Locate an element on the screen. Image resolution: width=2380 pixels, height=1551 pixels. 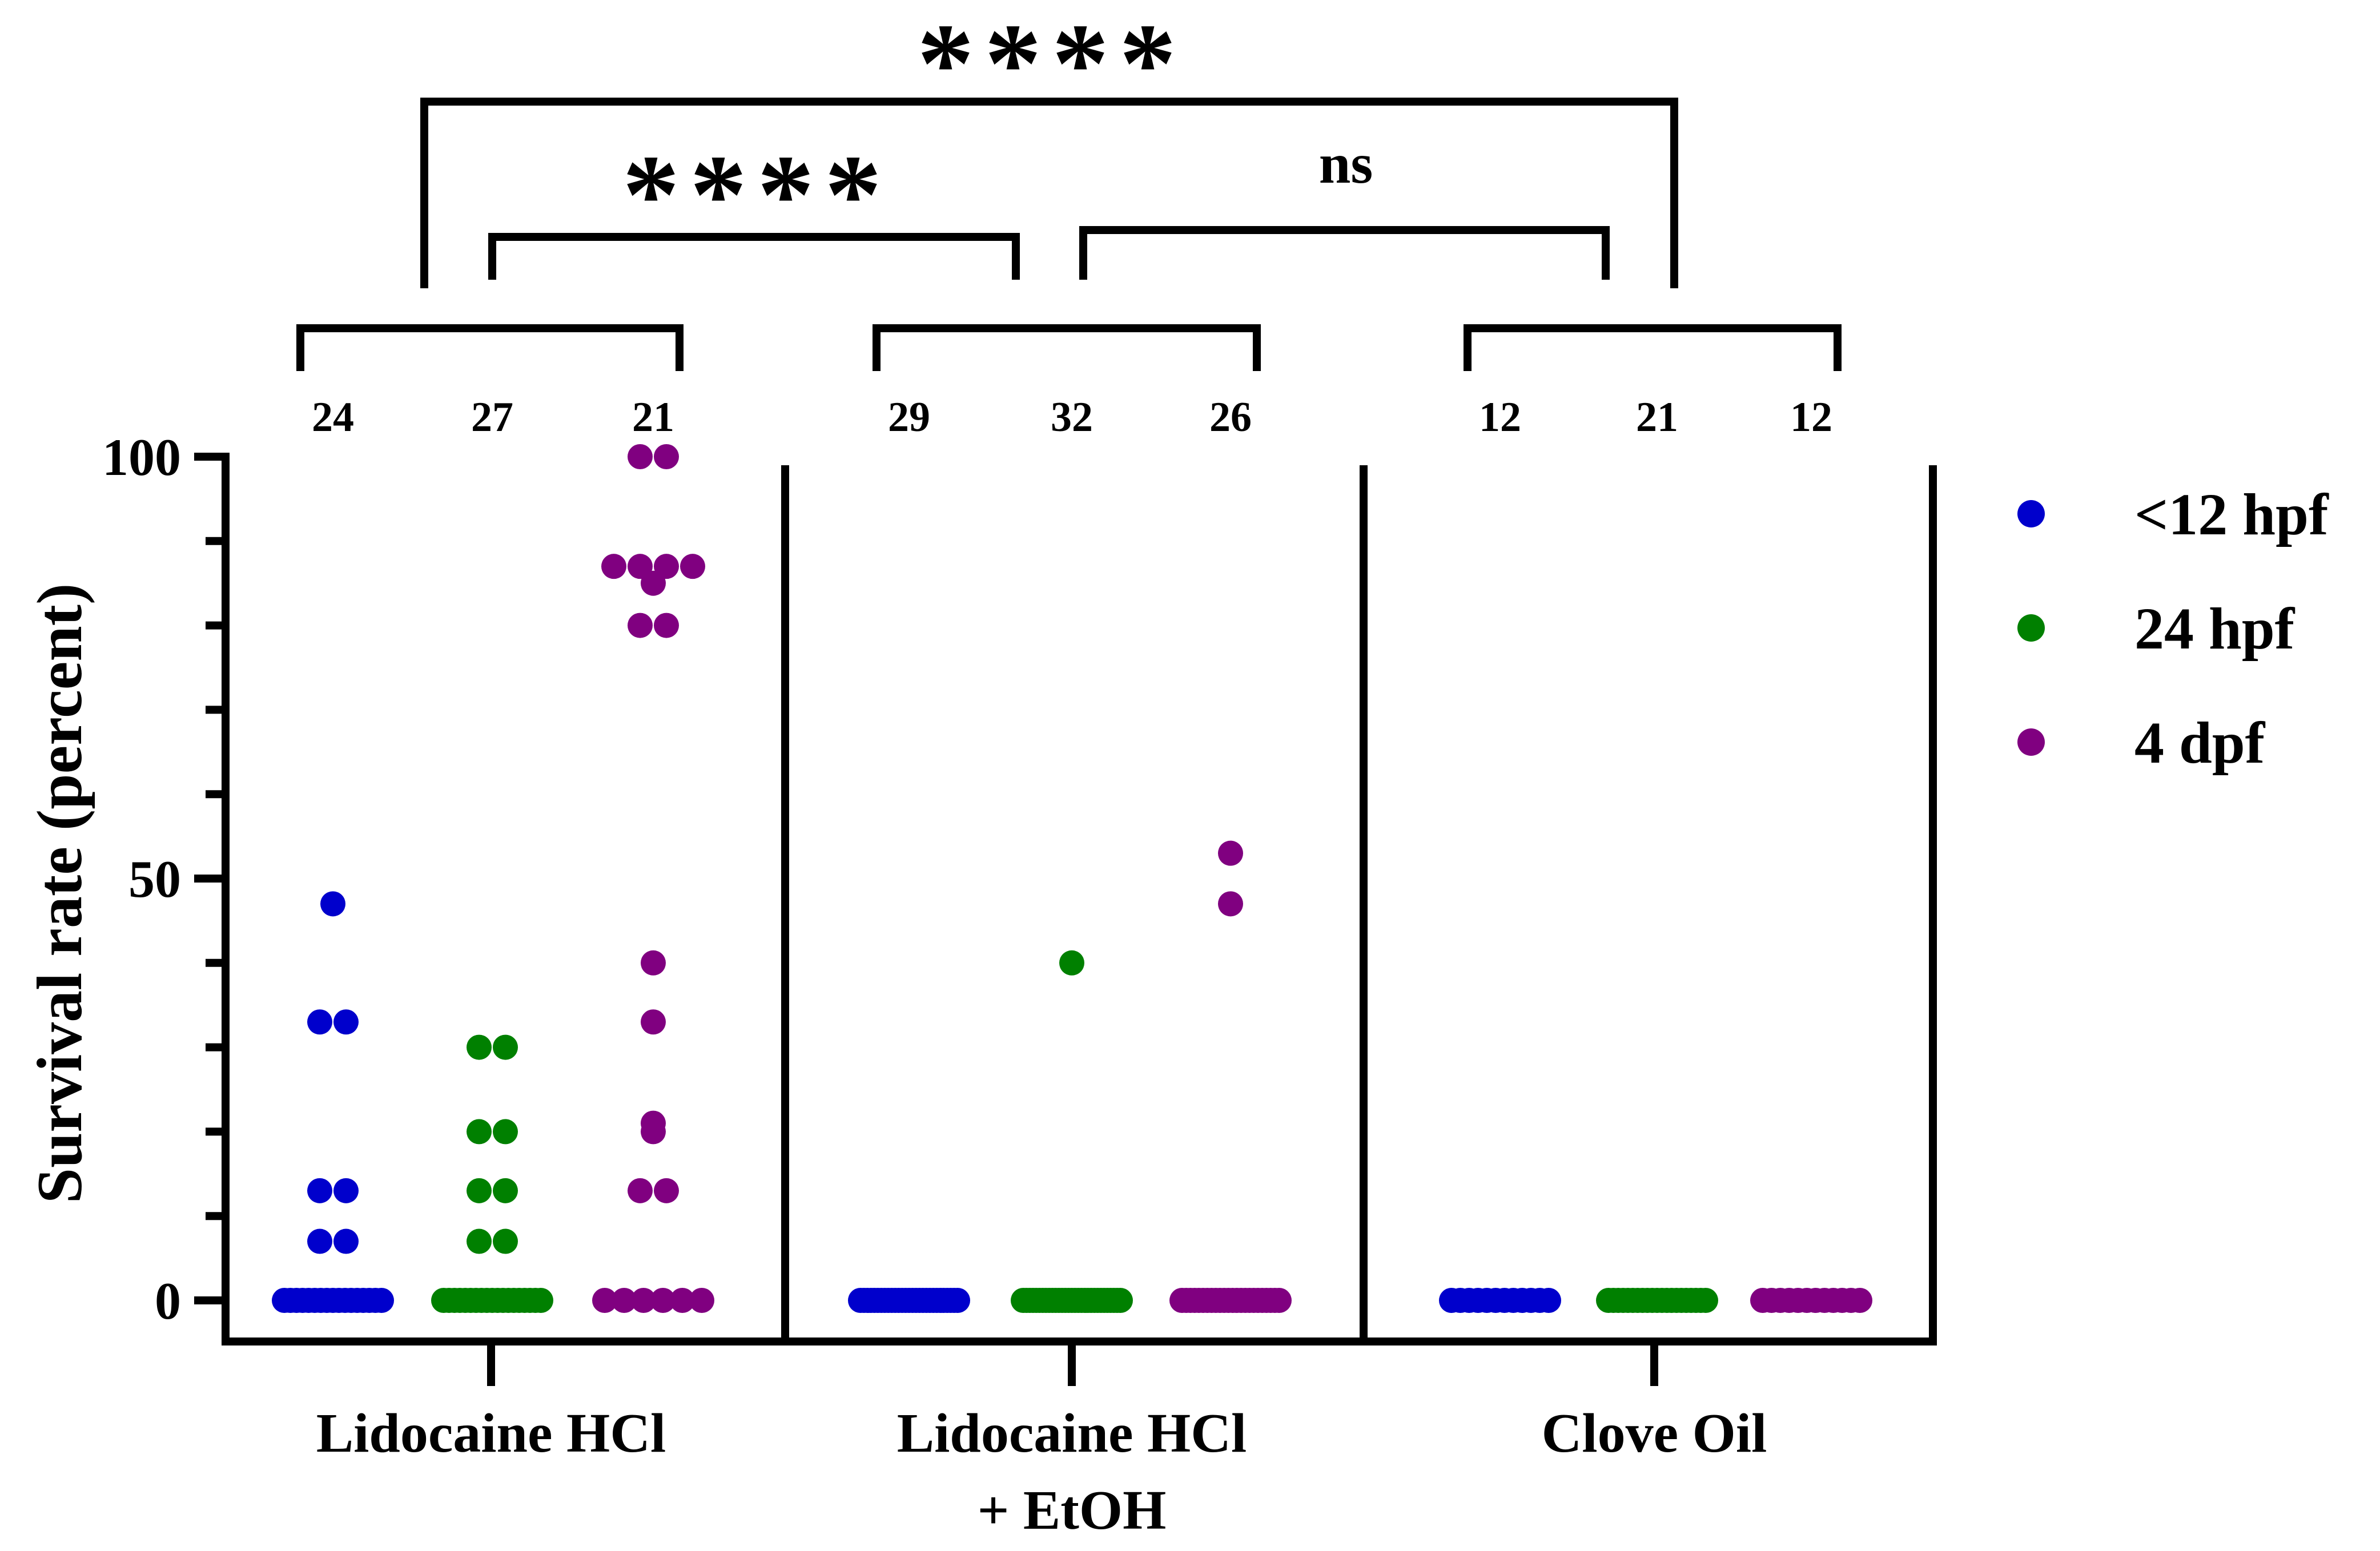
sig-bracket-outer is located at coordinates (1049, 193).